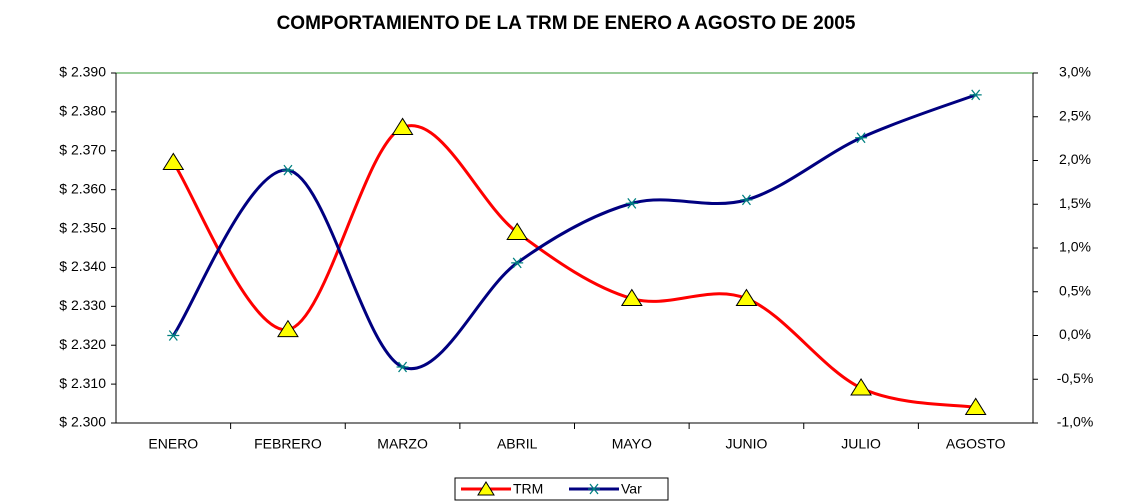 The width and height of the screenshot is (1123, 502). I want to click on y-tick-label: $ 2.390, so click(82, 72).